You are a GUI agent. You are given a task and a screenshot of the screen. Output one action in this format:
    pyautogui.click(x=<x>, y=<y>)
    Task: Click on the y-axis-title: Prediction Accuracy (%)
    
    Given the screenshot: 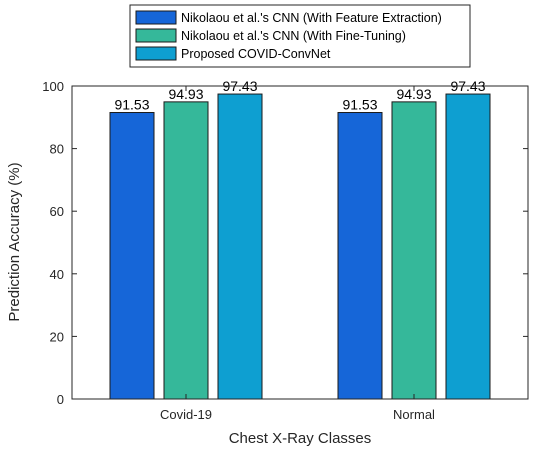 What is the action you would take?
    pyautogui.click(x=14, y=241)
    